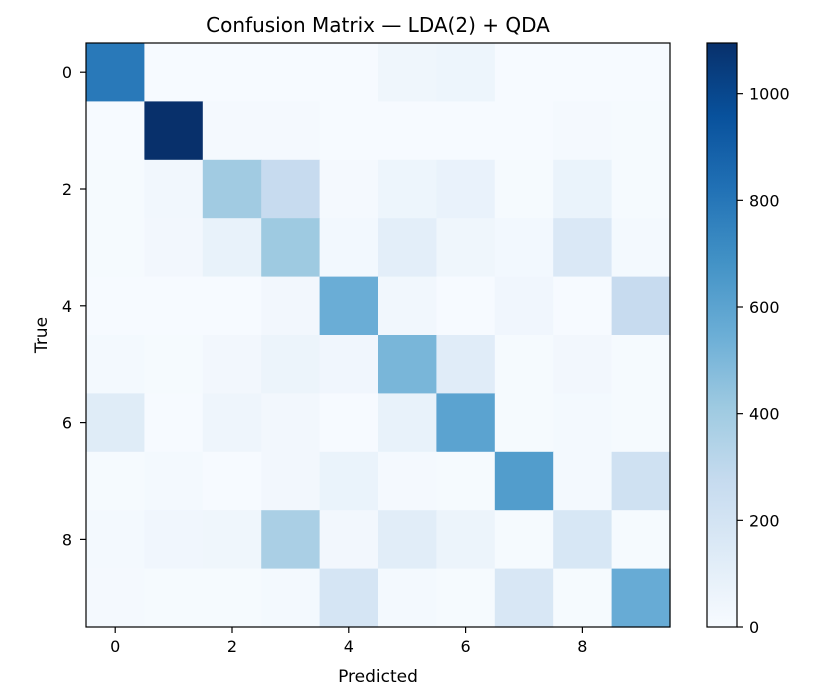 The image size is (840, 700). I want to click on y-axis-ticks: 0 2 4 6 8, so click(74, 306).